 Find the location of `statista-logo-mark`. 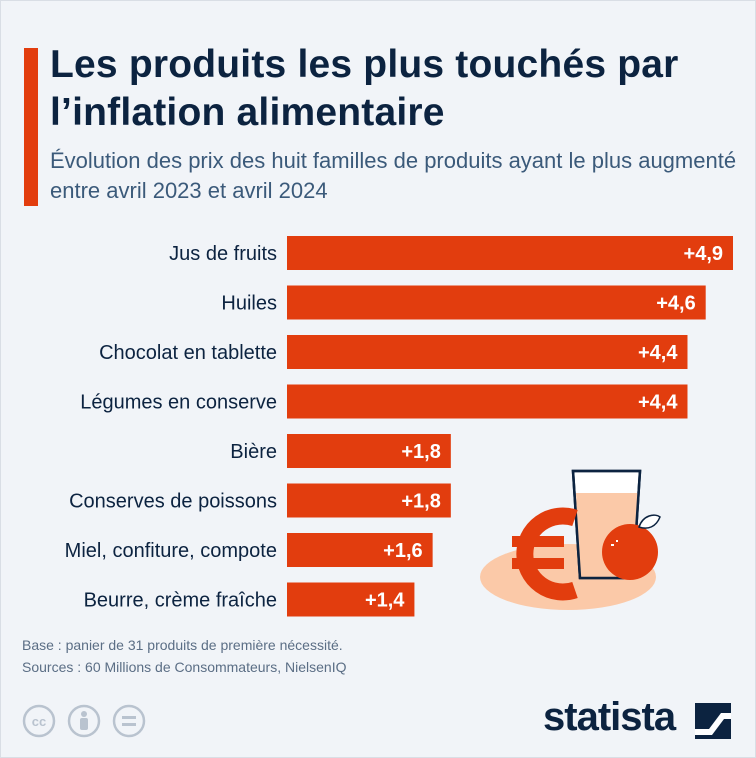

statista-logo-mark is located at coordinates (713, 721).